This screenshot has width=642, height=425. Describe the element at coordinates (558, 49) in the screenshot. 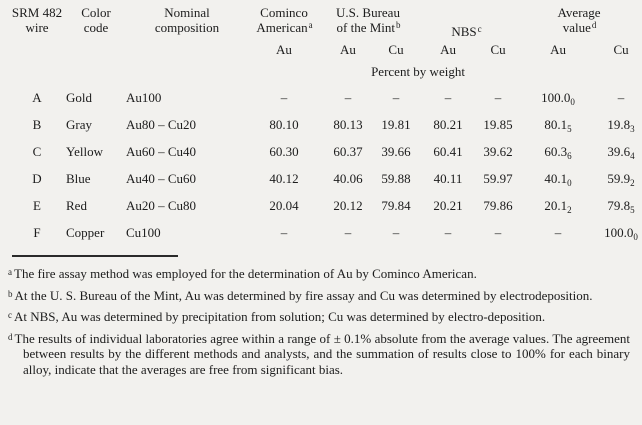

I see `subcol-avg-au: Au` at that location.